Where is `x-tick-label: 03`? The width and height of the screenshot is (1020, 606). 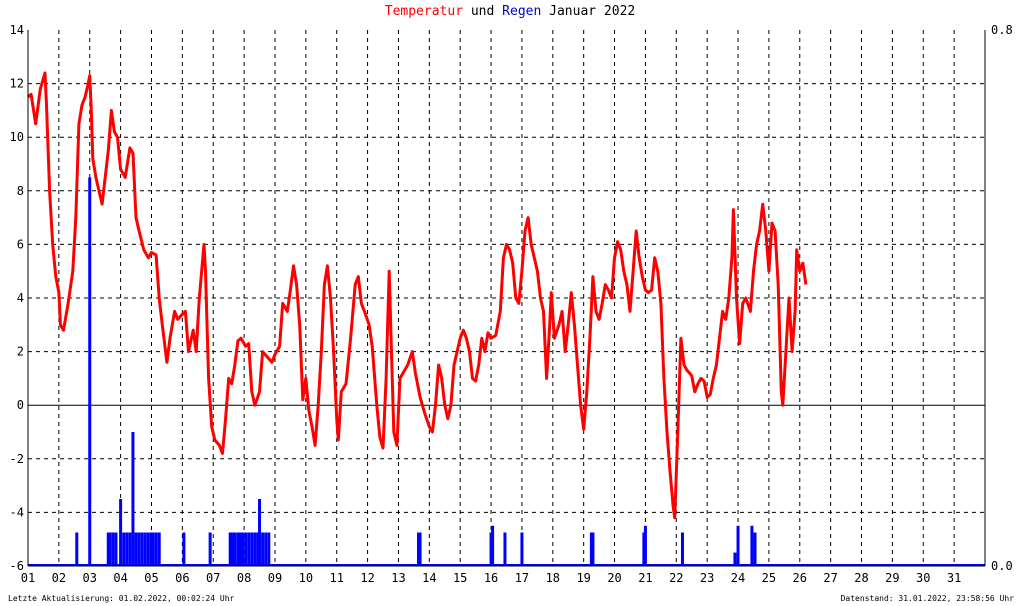
x-tick-label: 03 is located at coordinates (90, 578).